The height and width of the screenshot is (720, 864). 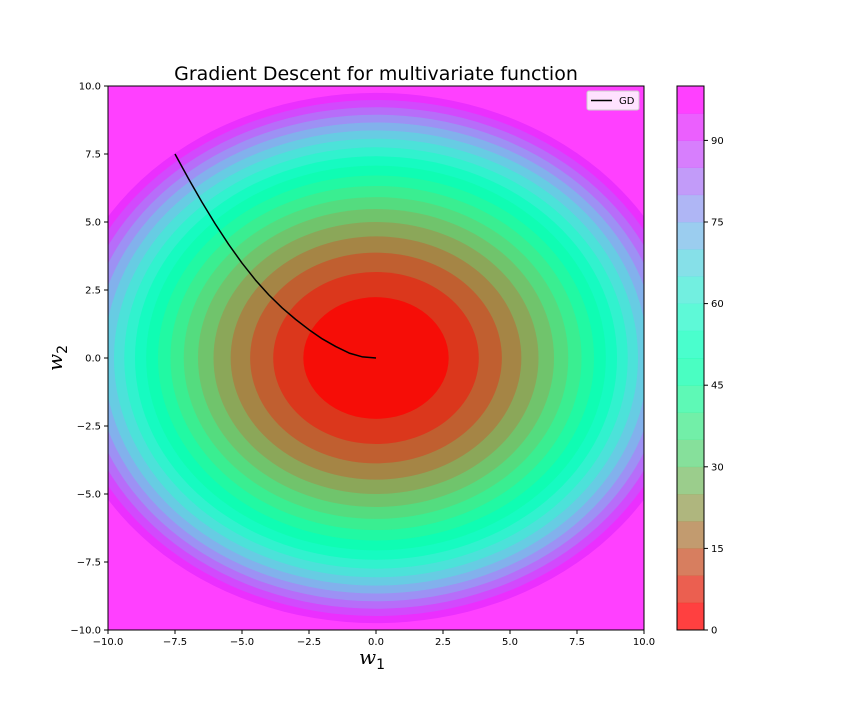 I want to click on colorbar-tick-label: 30, so click(x=717, y=467).